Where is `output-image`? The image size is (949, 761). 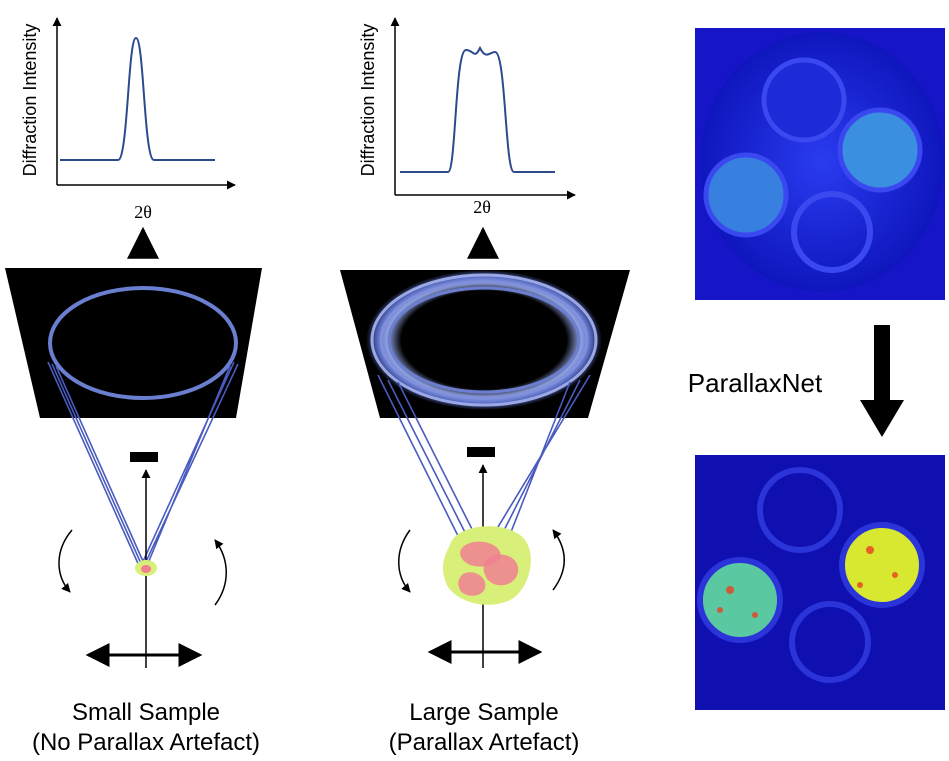
output-image is located at coordinates (820, 582).